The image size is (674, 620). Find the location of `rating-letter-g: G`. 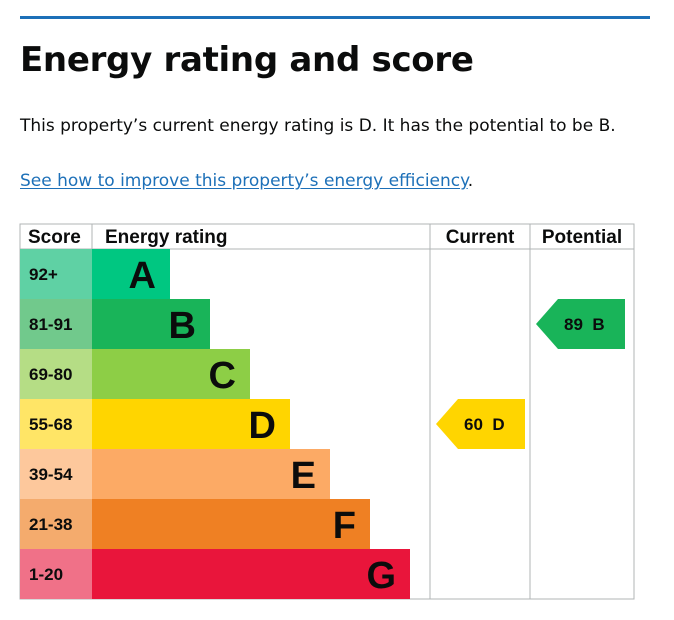

rating-letter-g: G is located at coordinates (381, 576).